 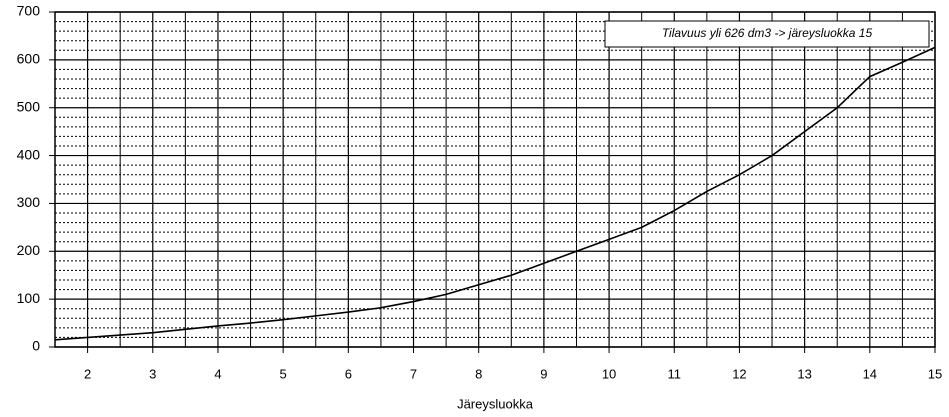 I want to click on y-tick-label: 100, so click(x=29, y=298).